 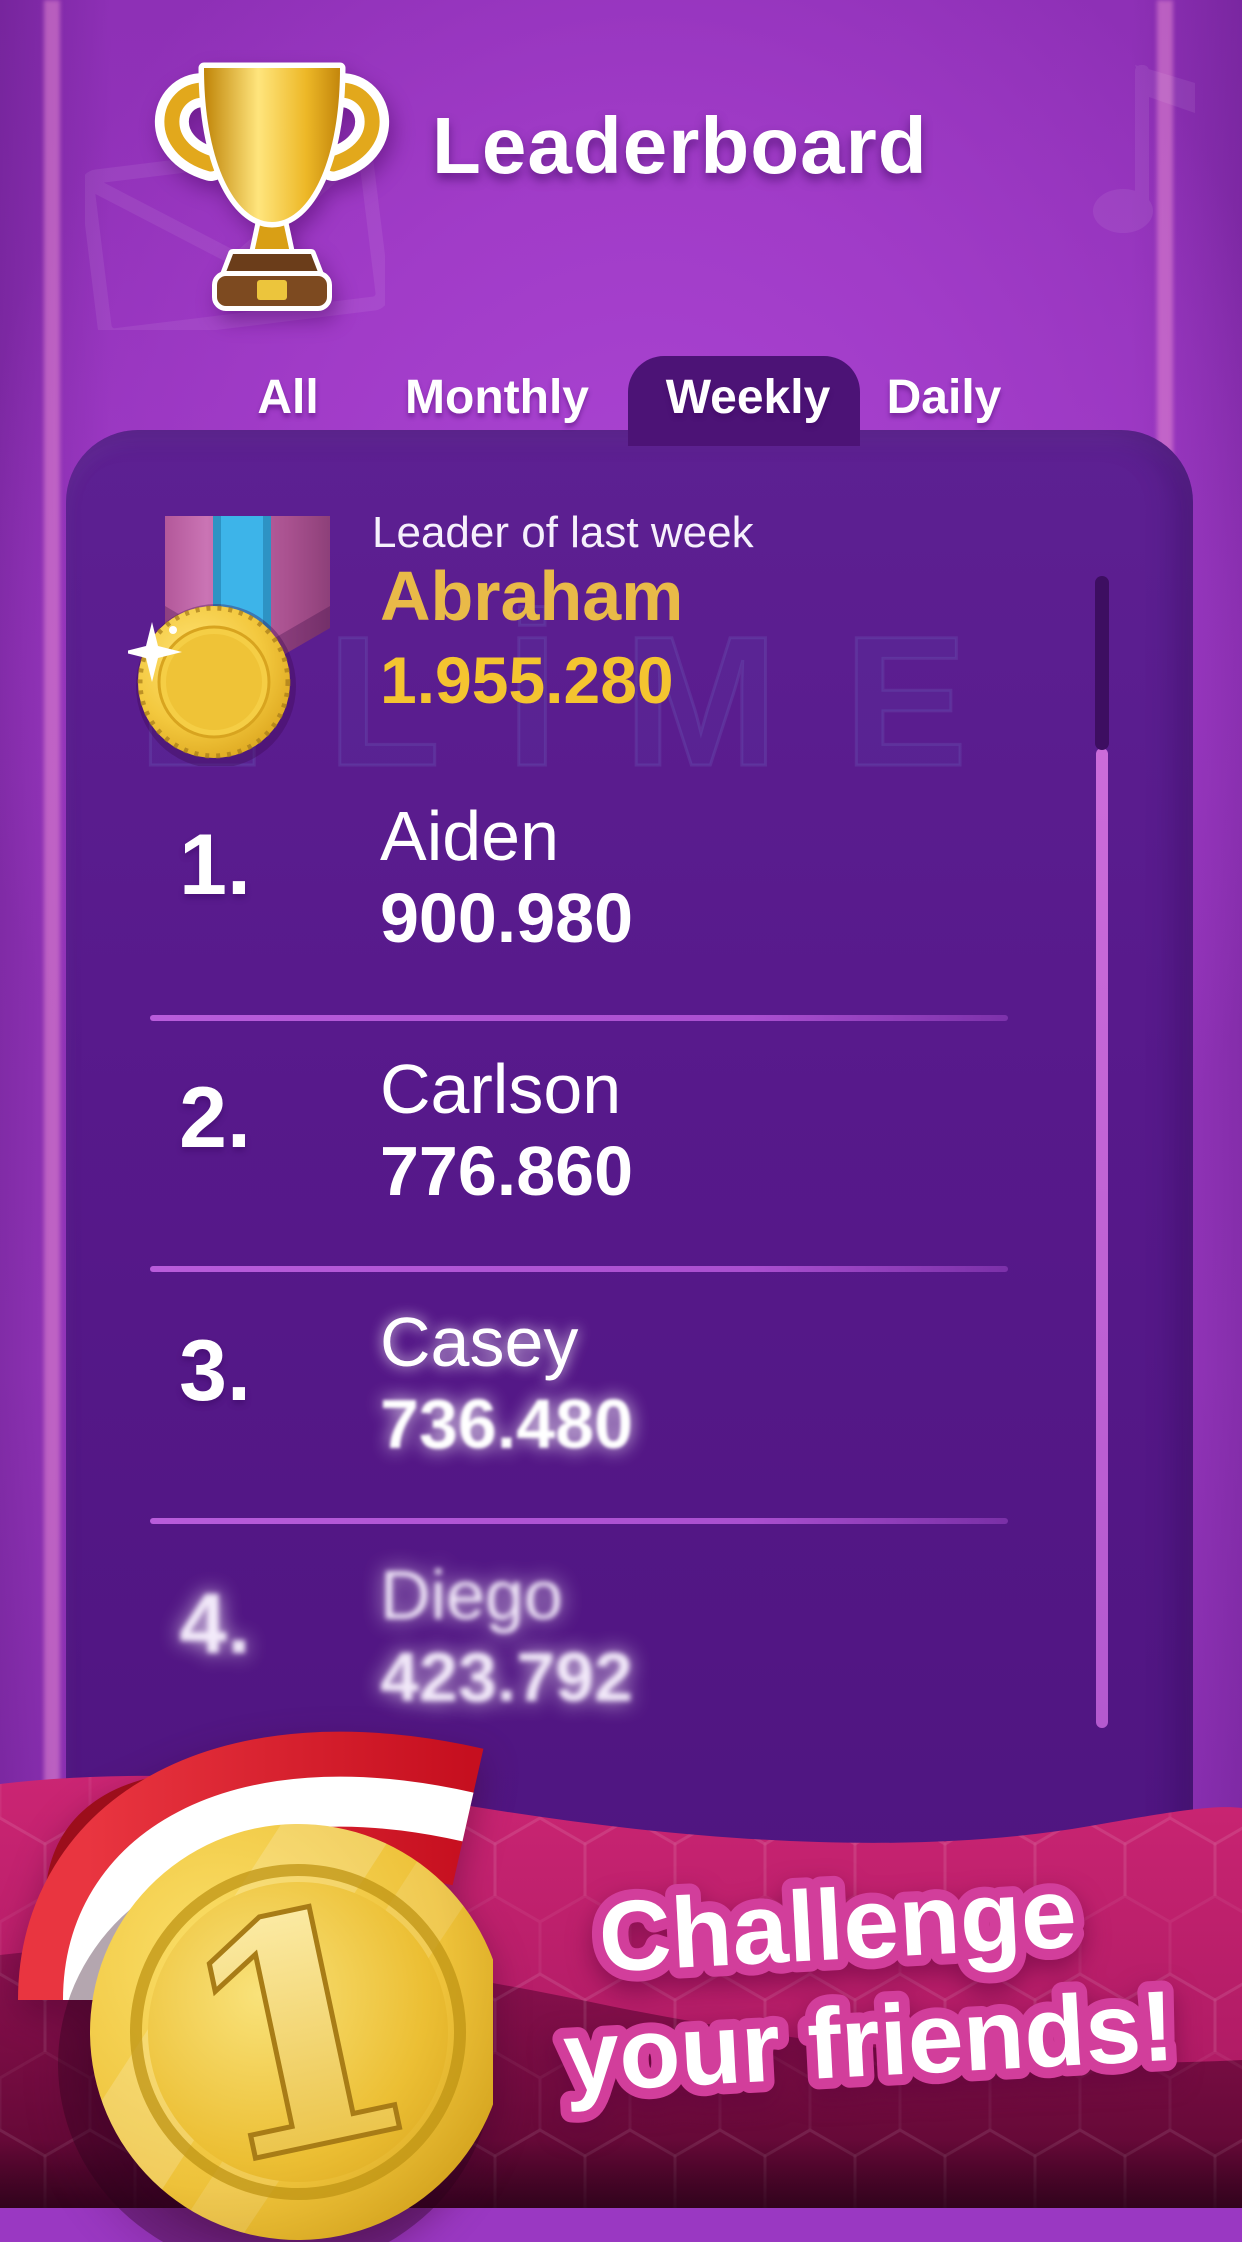 I want to click on leaderboard-row-2: 2. Carlson 776.860, so click(x=629, y=1169).